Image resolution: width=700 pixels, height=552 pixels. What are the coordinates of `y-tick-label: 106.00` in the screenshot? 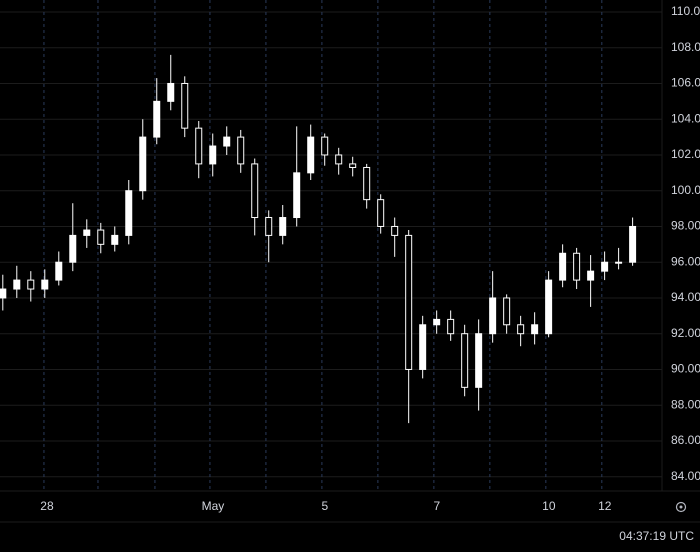 It's located at (685, 83).